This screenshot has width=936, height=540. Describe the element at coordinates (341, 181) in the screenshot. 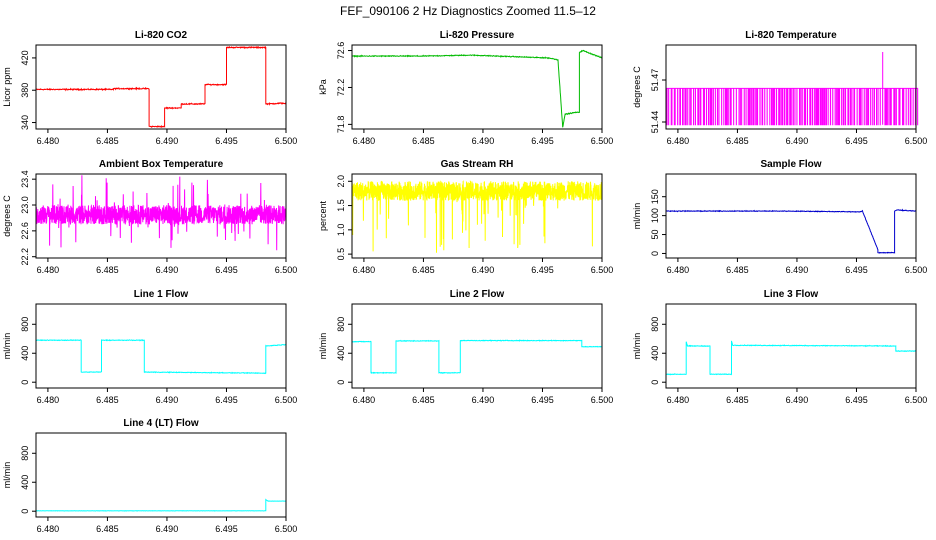

I see `y-tick-label: 2.0` at that location.